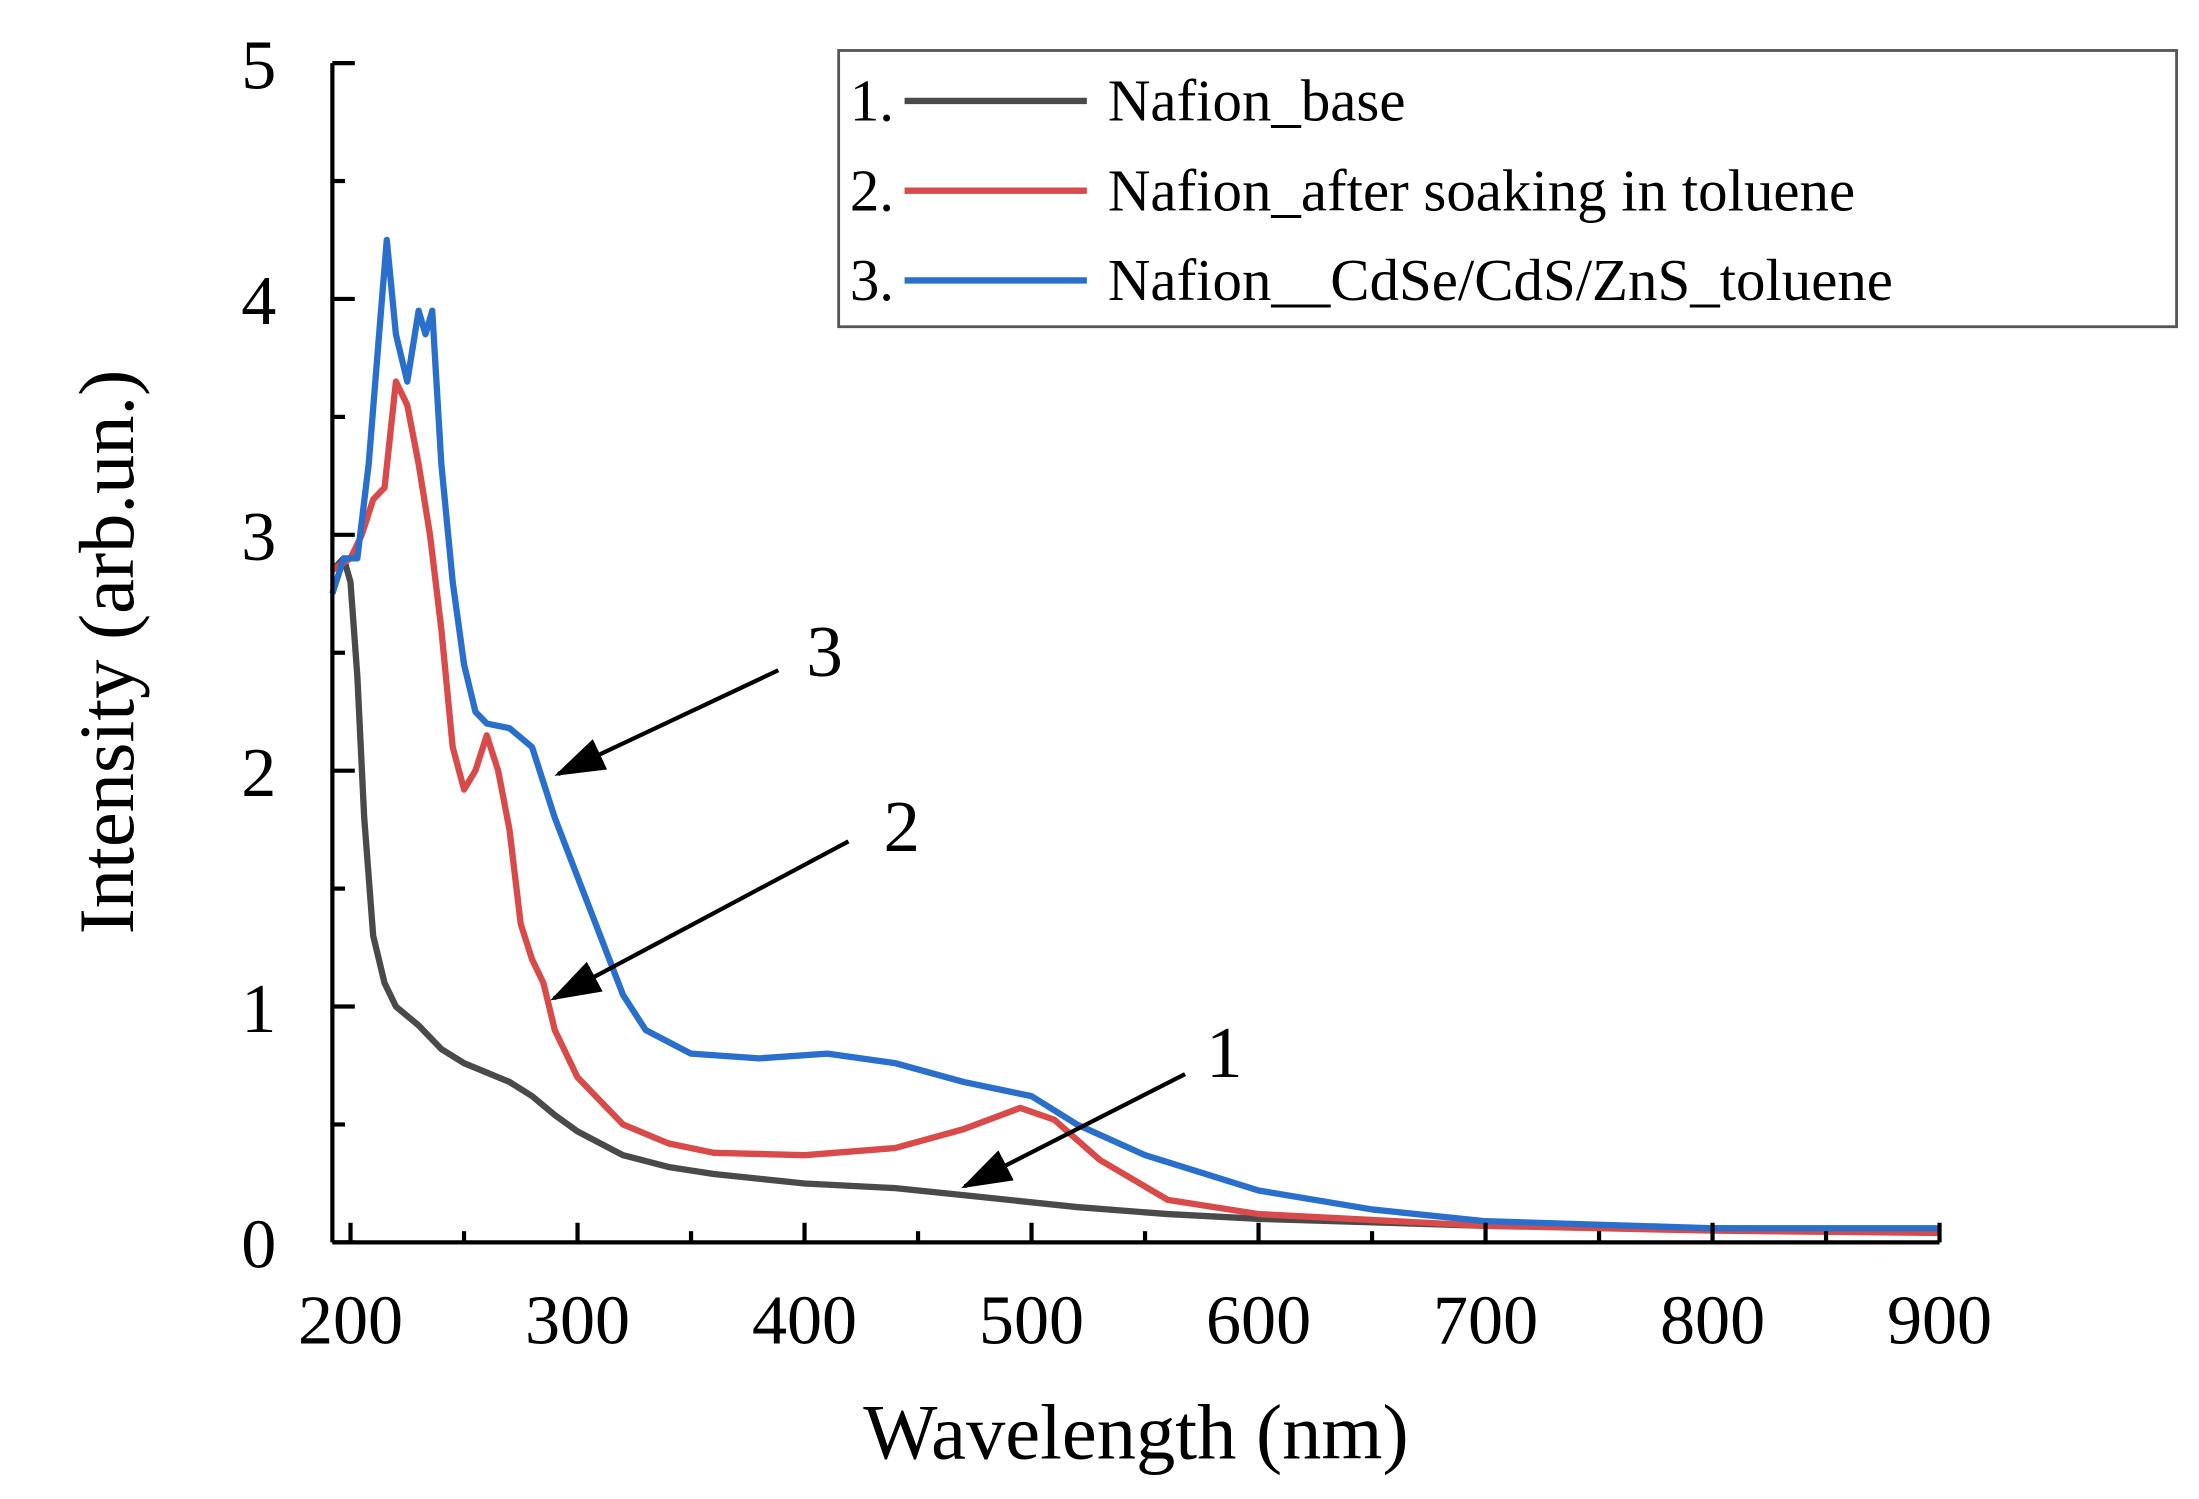 The height and width of the screenshot is (1499, 2199). Describe the element at coordinates (258, 65) in the screenshot. I see `y-tick-label: 5` at that location.